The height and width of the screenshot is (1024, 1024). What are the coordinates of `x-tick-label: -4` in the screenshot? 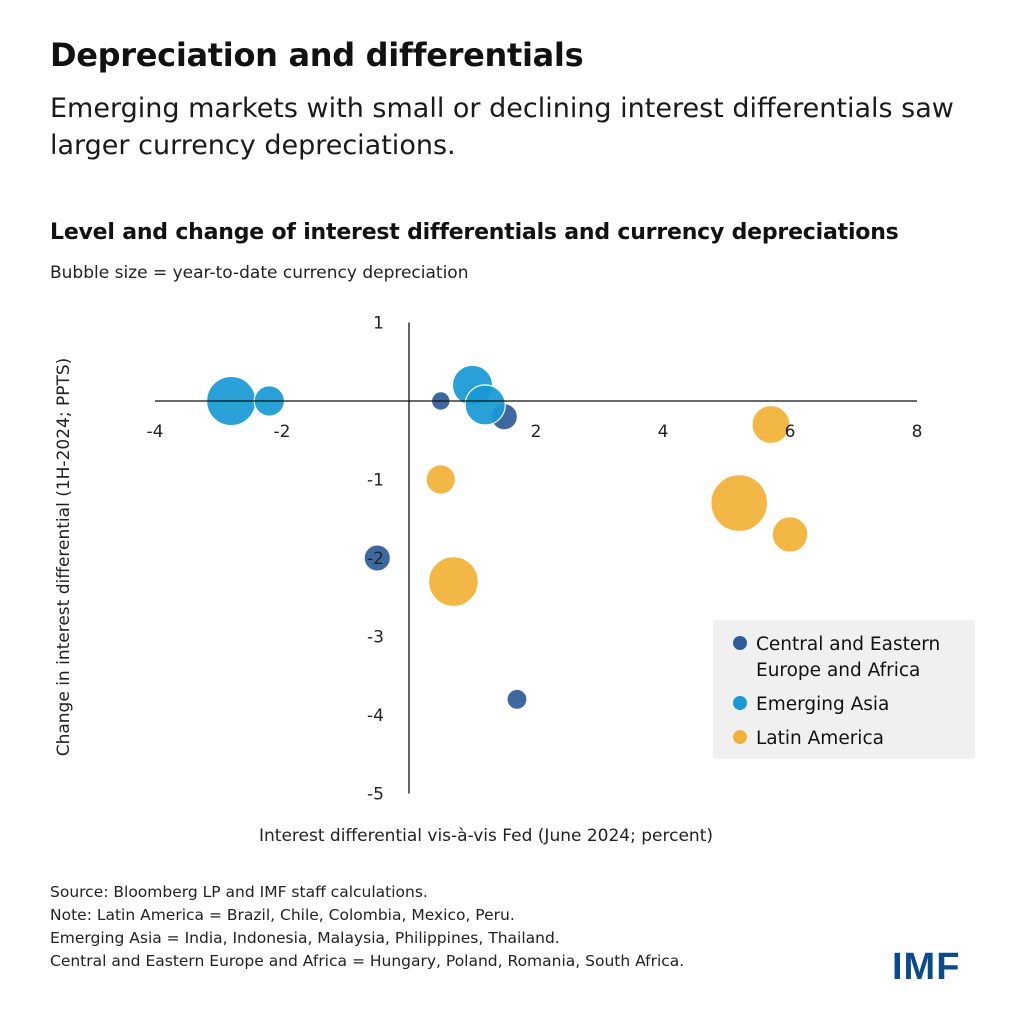 It's located at (155, 432).